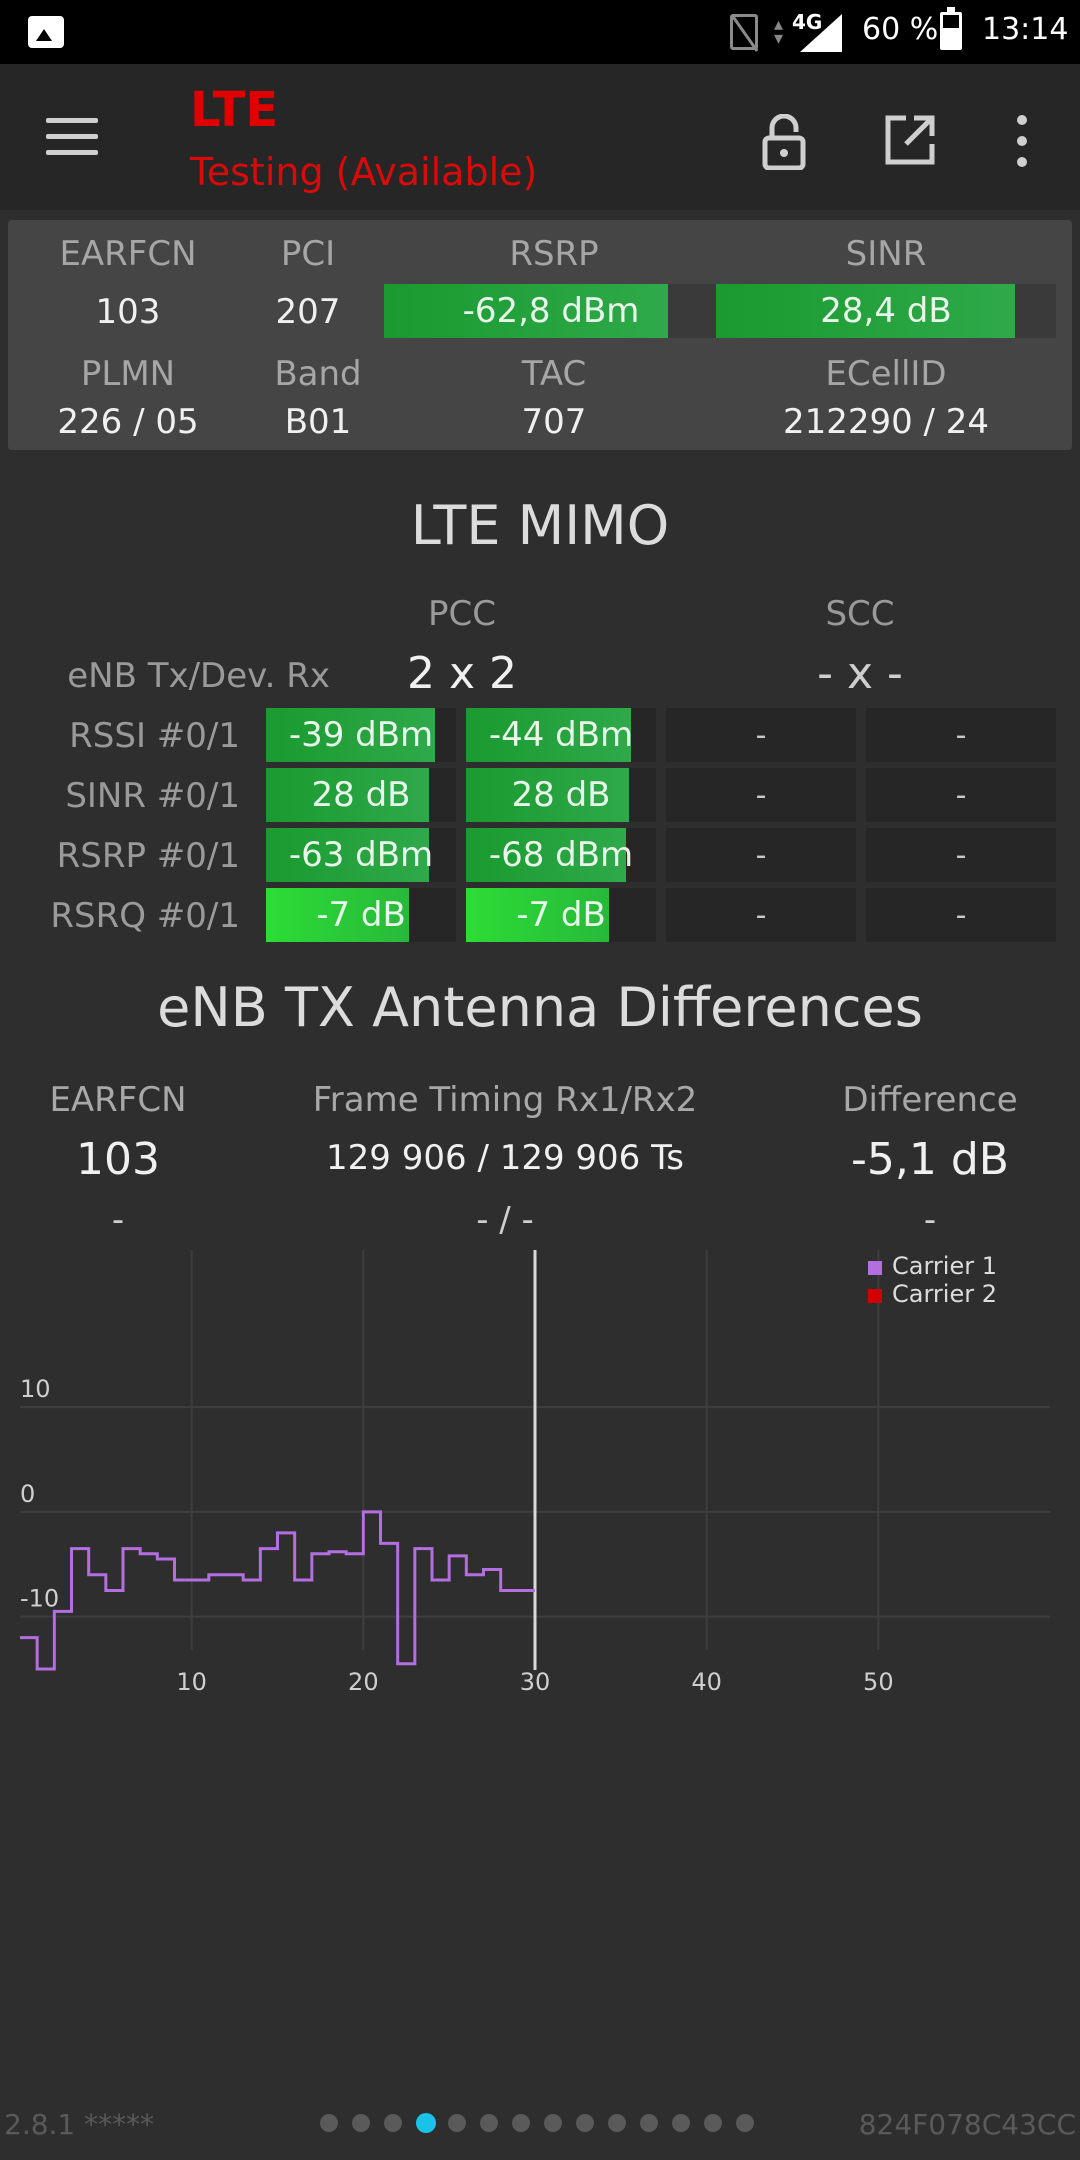  I want to click on sinr-value: 28,4 dB, so click(886, 311).